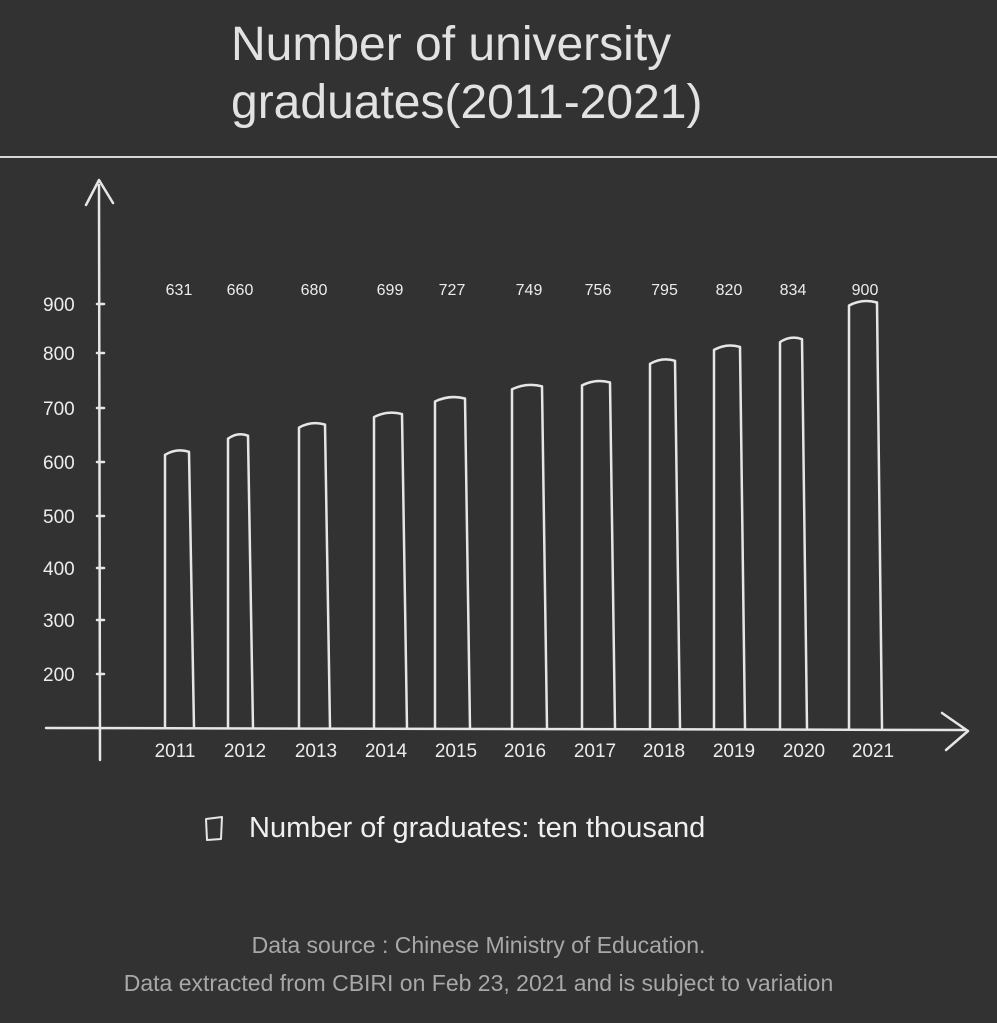  I want to click on x-axis-line, so click(505, 729).